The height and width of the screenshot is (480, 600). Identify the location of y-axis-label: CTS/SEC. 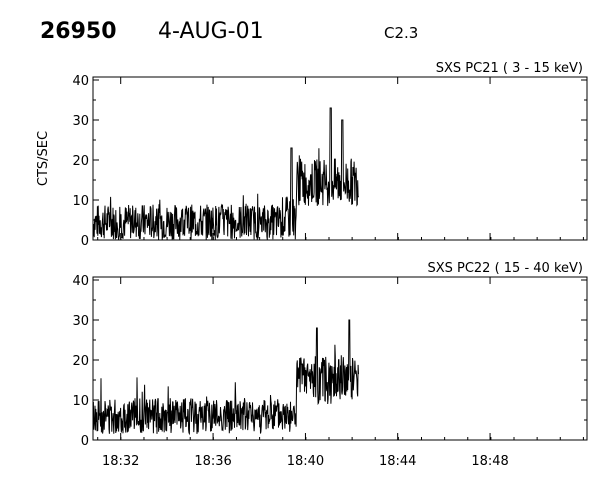
(43, 158).